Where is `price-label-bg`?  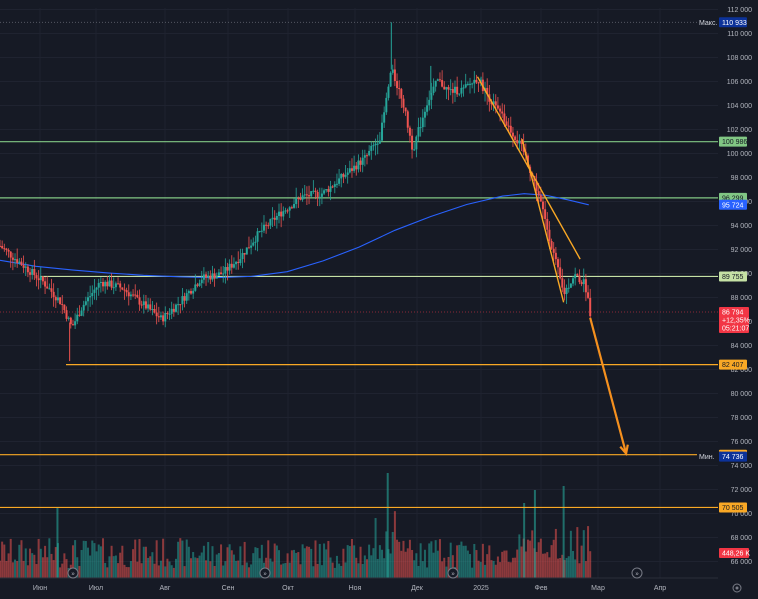
price-label-bg is located at coordinates (733, 141).